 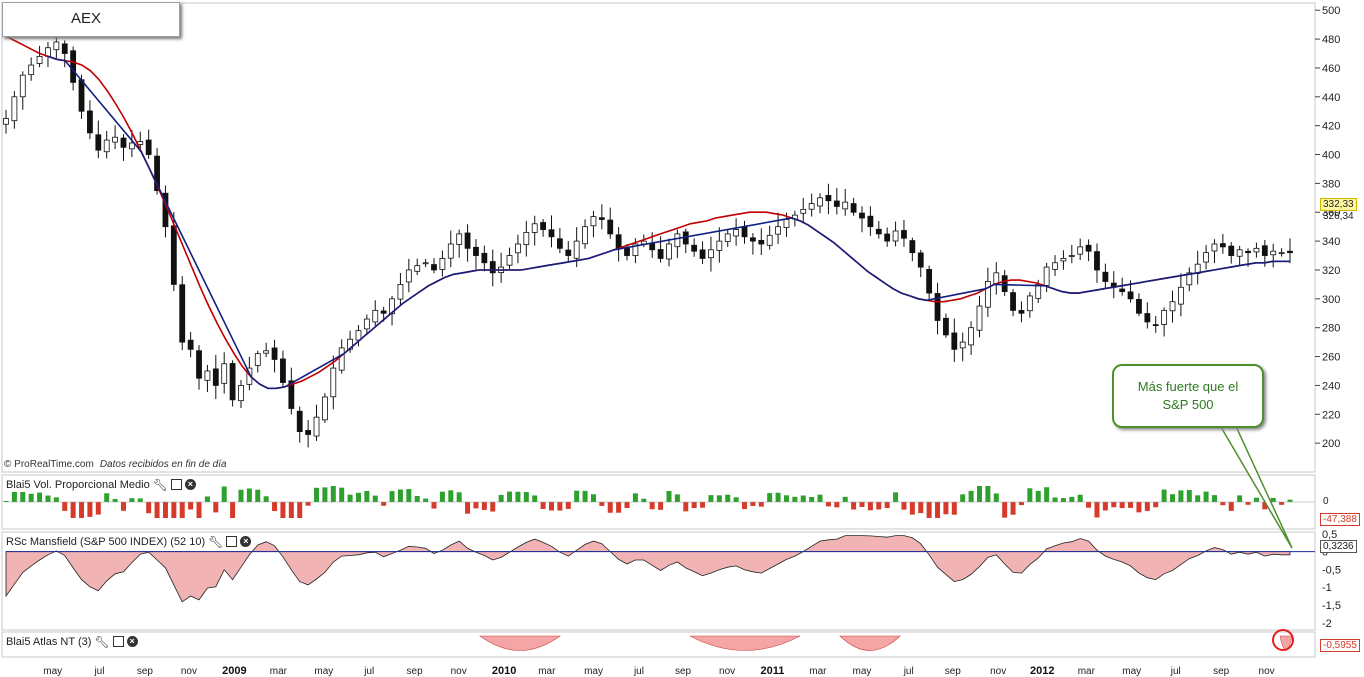 What do you see at coordinates (1331, 98) in the screenshot?
I see `y-tick-label: 440` at bounding box center [1331, 98].